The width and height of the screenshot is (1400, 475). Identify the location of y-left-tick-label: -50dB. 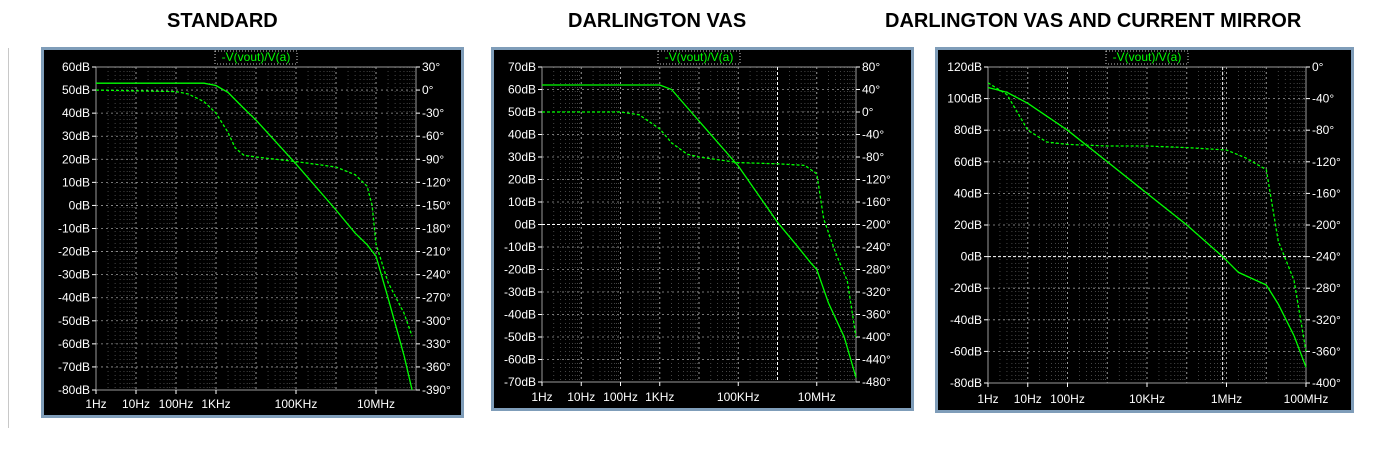
(74, 321).